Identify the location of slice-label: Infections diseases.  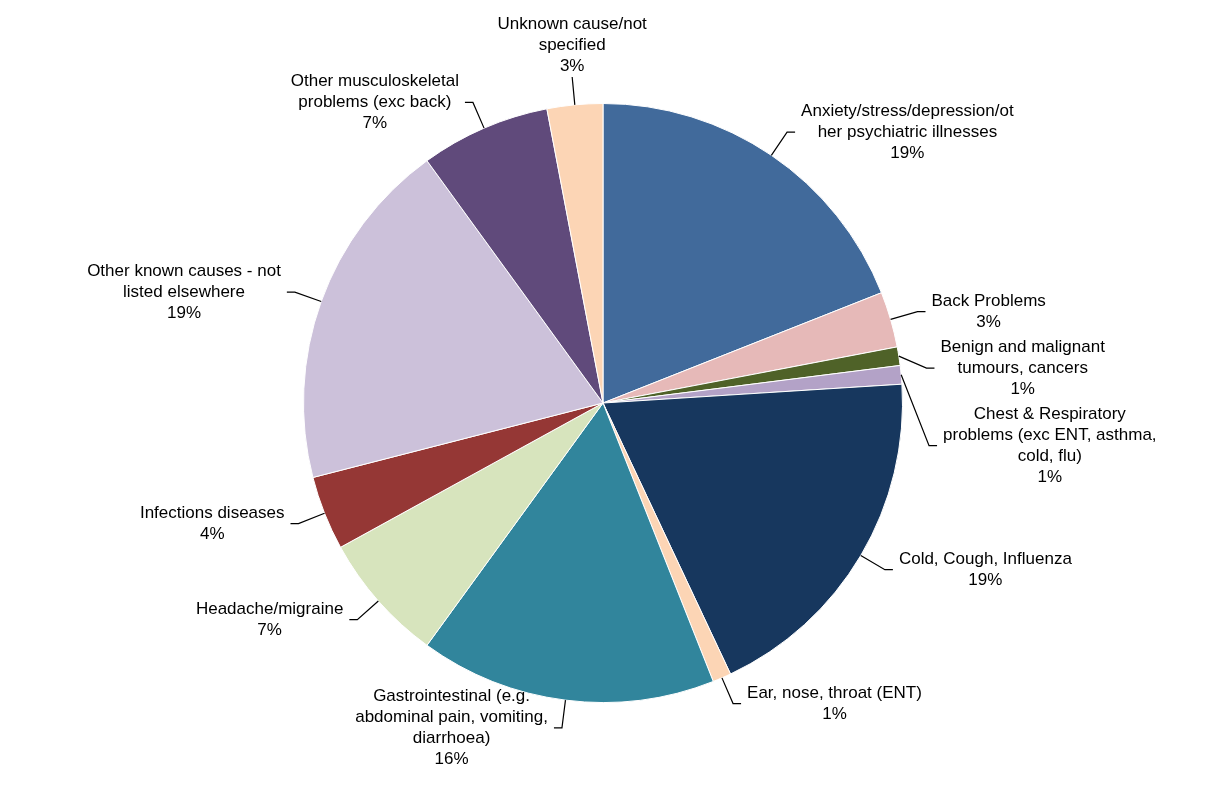
(212, 512).